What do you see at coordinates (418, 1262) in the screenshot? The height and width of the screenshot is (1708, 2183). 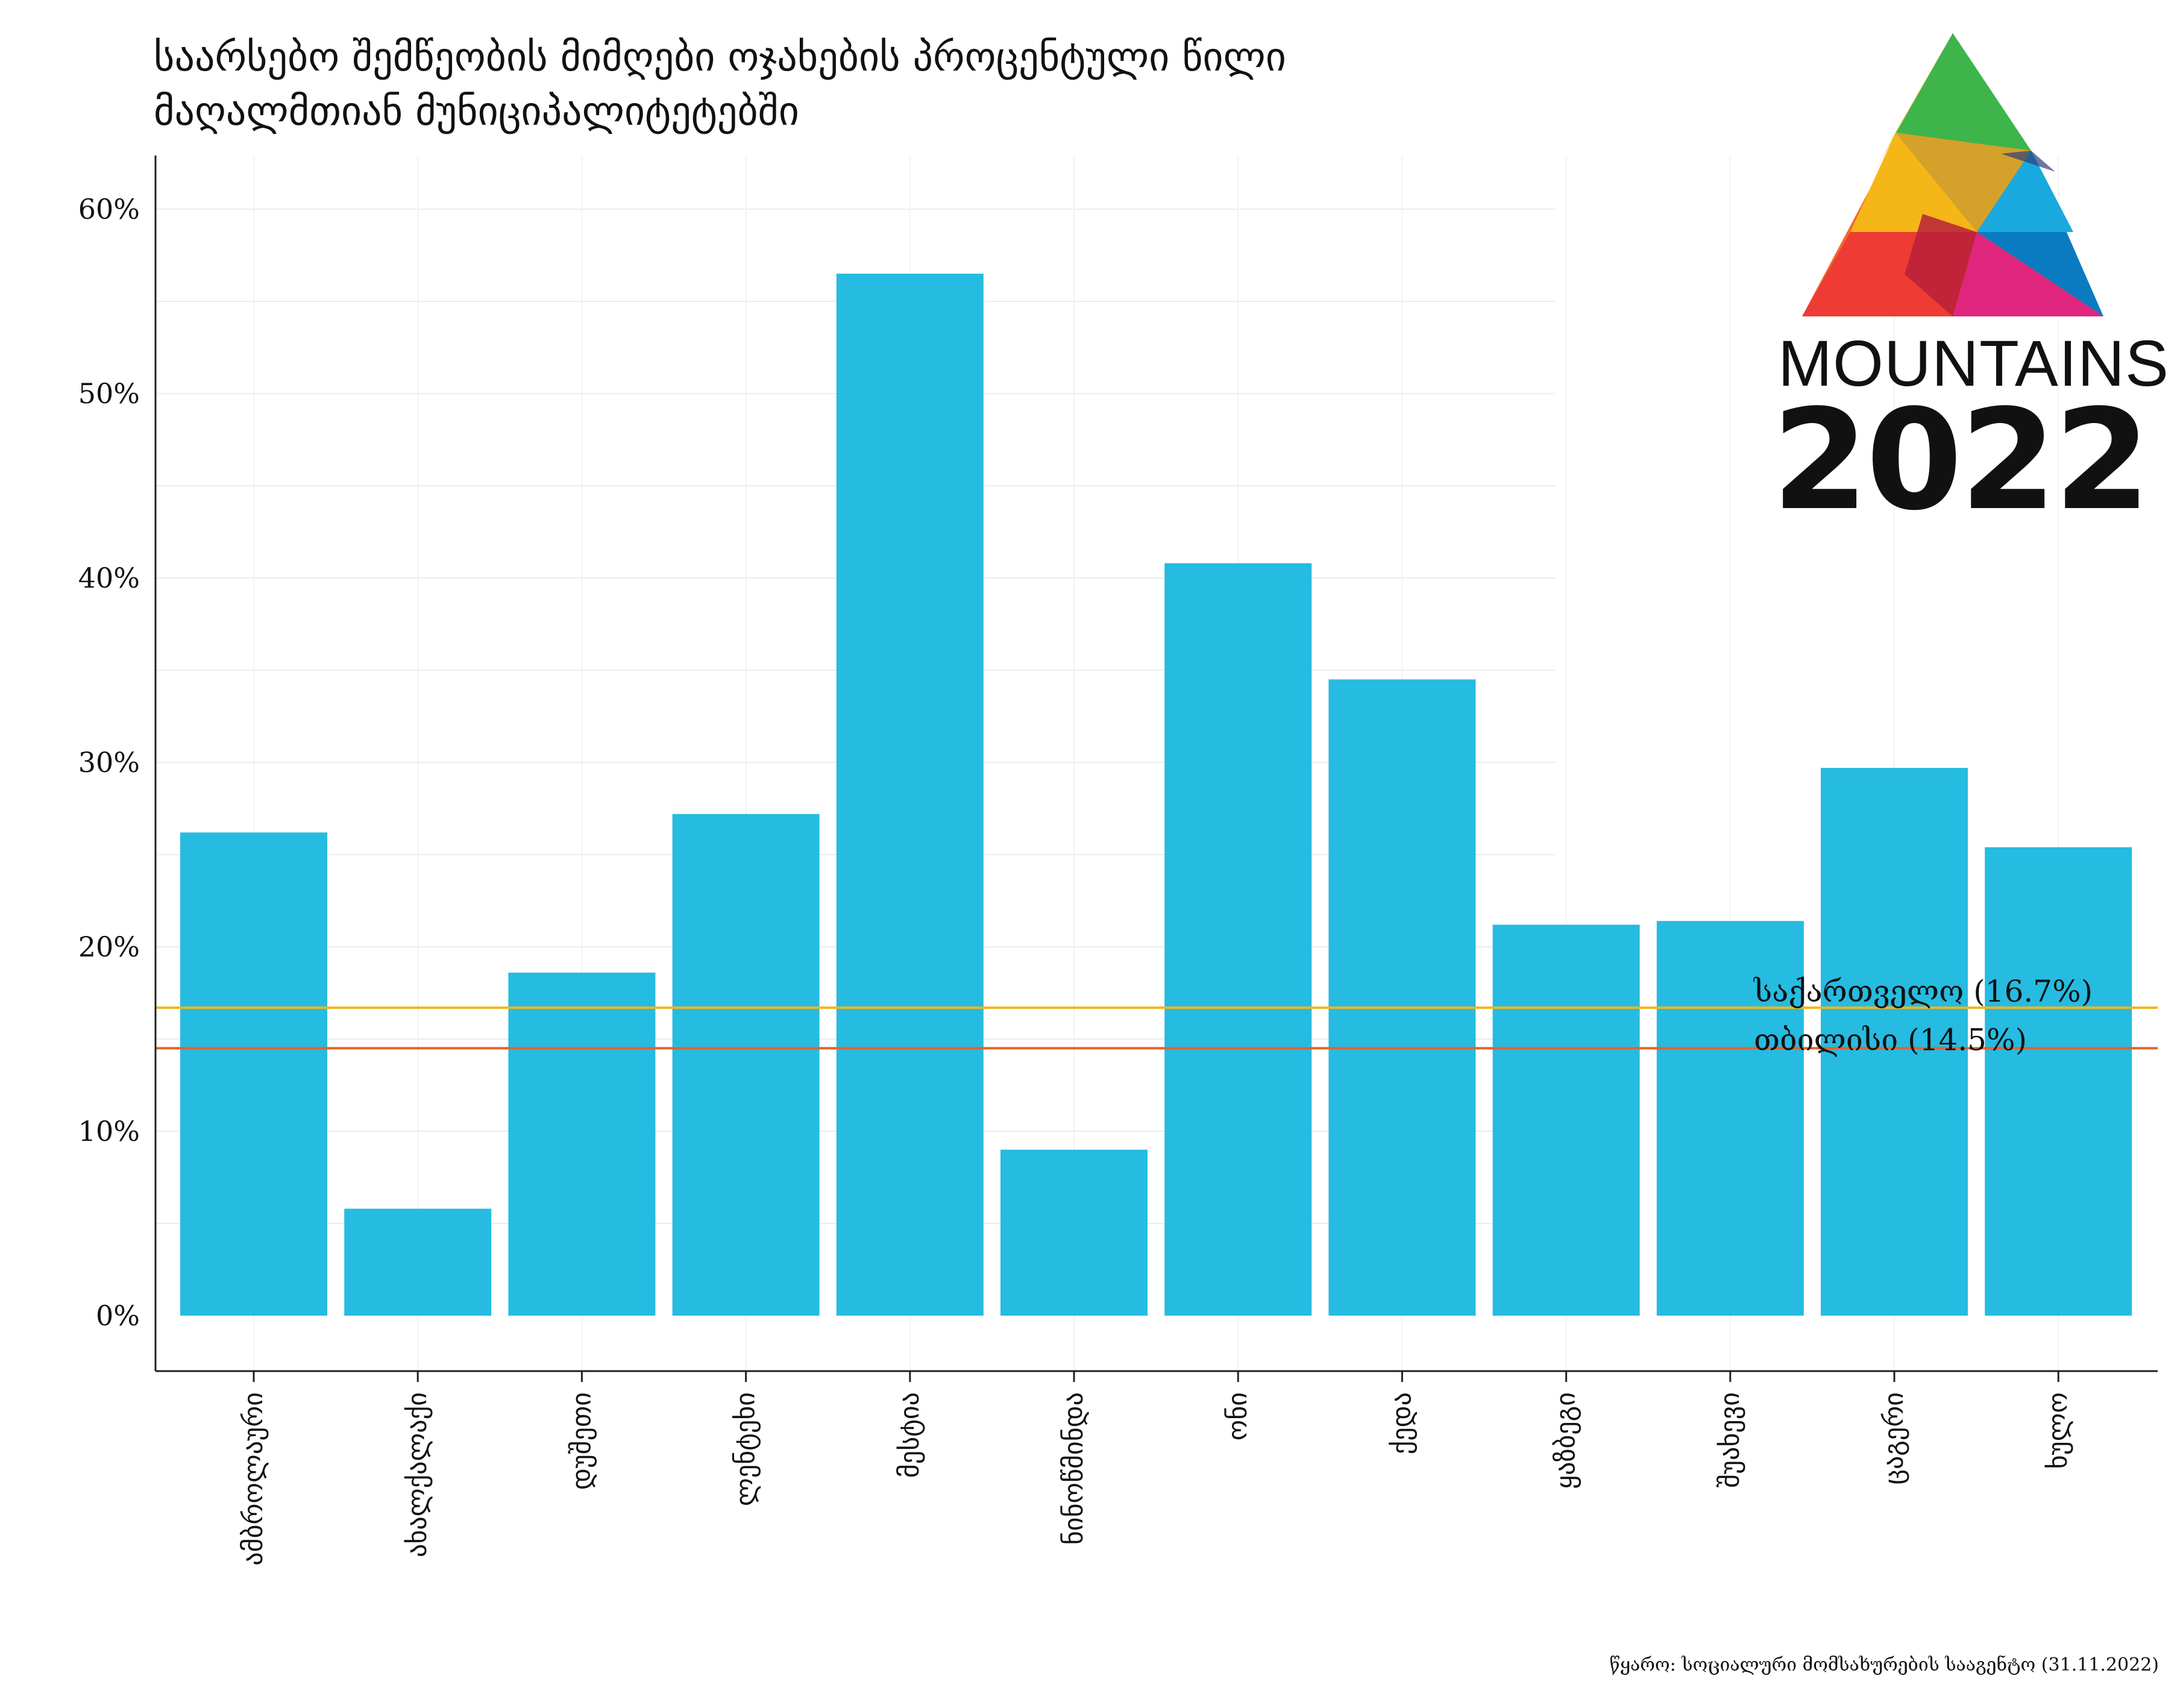 I see `bar-ახალქალაქი` at bounding box center [418, 1262].